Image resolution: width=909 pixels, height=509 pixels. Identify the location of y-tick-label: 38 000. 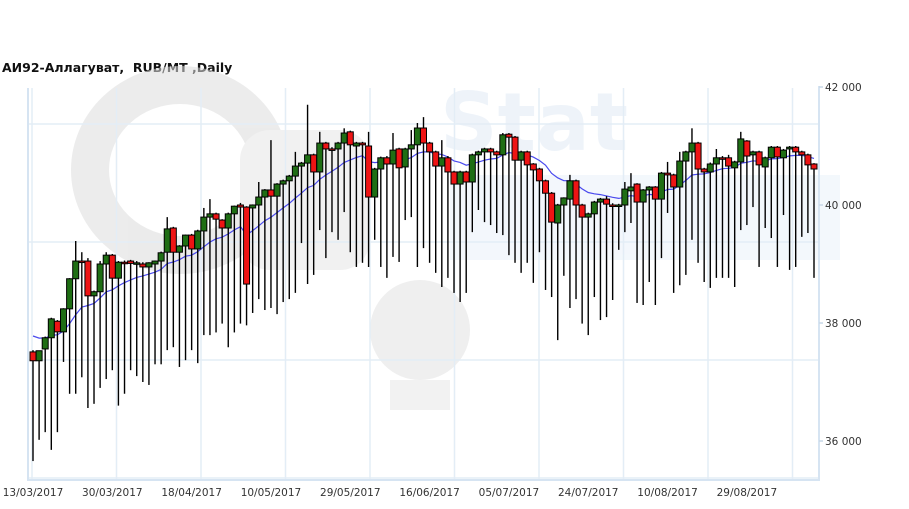
(843, 324).